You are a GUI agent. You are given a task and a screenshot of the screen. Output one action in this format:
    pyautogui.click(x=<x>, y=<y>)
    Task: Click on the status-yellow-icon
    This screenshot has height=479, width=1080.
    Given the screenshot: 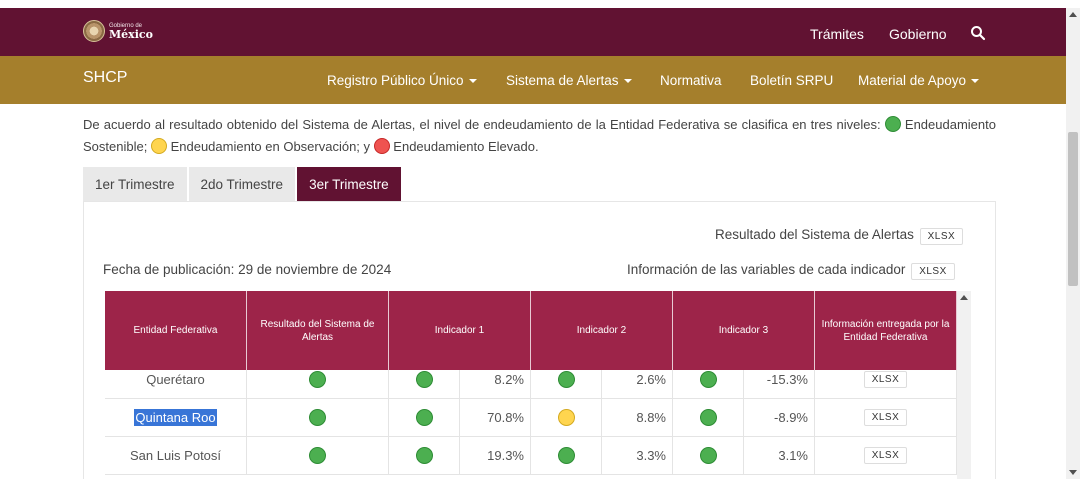 What is the action you would take?
    pyautogui.click(x=566, y=417)
    